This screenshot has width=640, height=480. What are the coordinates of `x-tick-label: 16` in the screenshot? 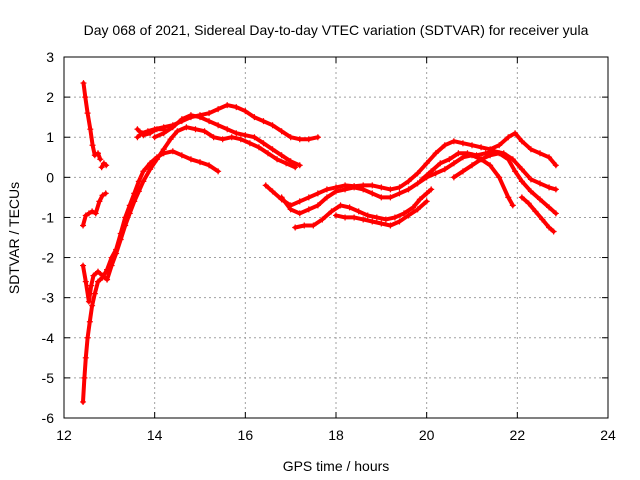 It's located at (246, 435).